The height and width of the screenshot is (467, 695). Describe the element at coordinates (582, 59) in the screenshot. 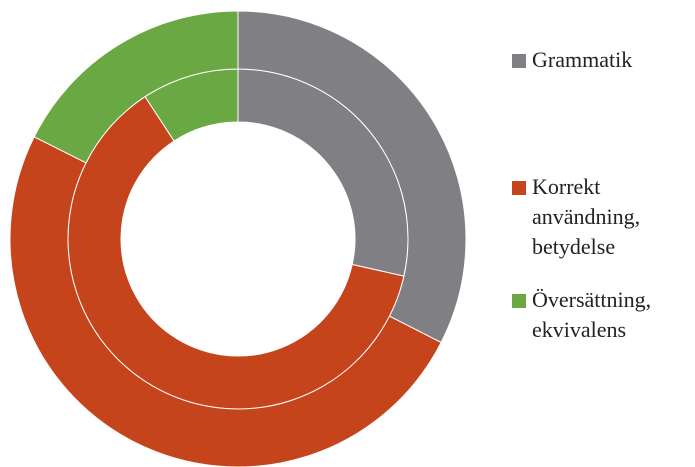

I see `legend-label: Grammatik` at that location.